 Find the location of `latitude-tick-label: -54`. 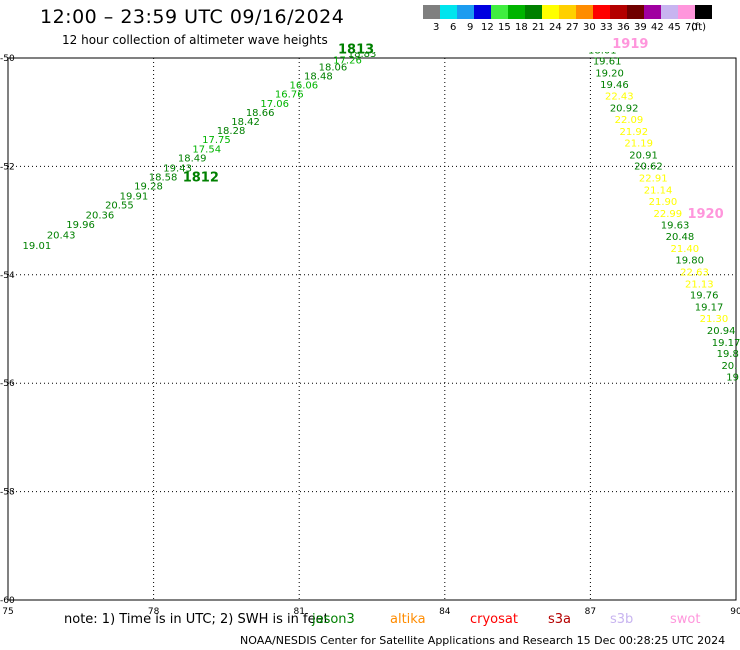

latitude-tick-label: -54 is located at coordinates (7, 276).